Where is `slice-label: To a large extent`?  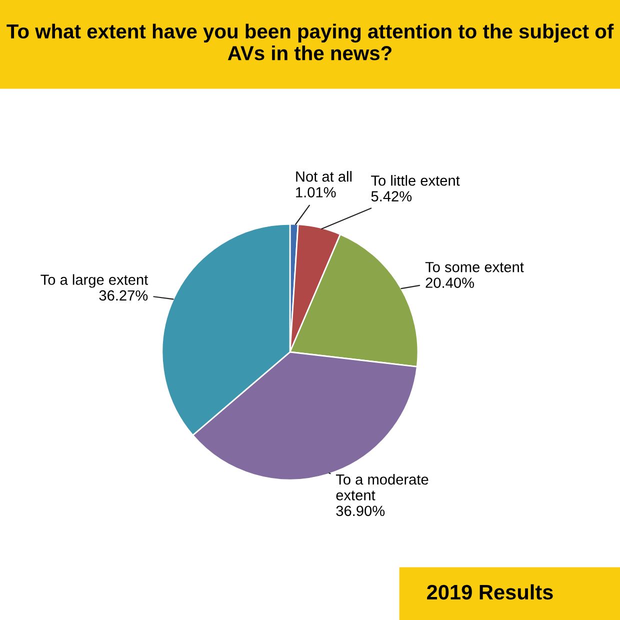 slice-label: To a large extent is located at coordinates (94, 281).